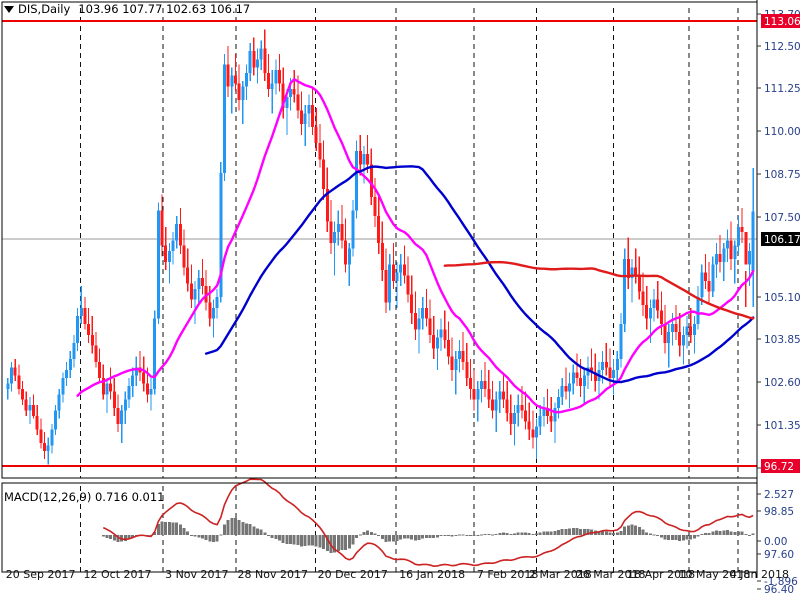 This screenshot has height=600, width=800. Describe the element at coordinates (9, 9) in the screenshot. I see `triangle-down-icon` at that location.